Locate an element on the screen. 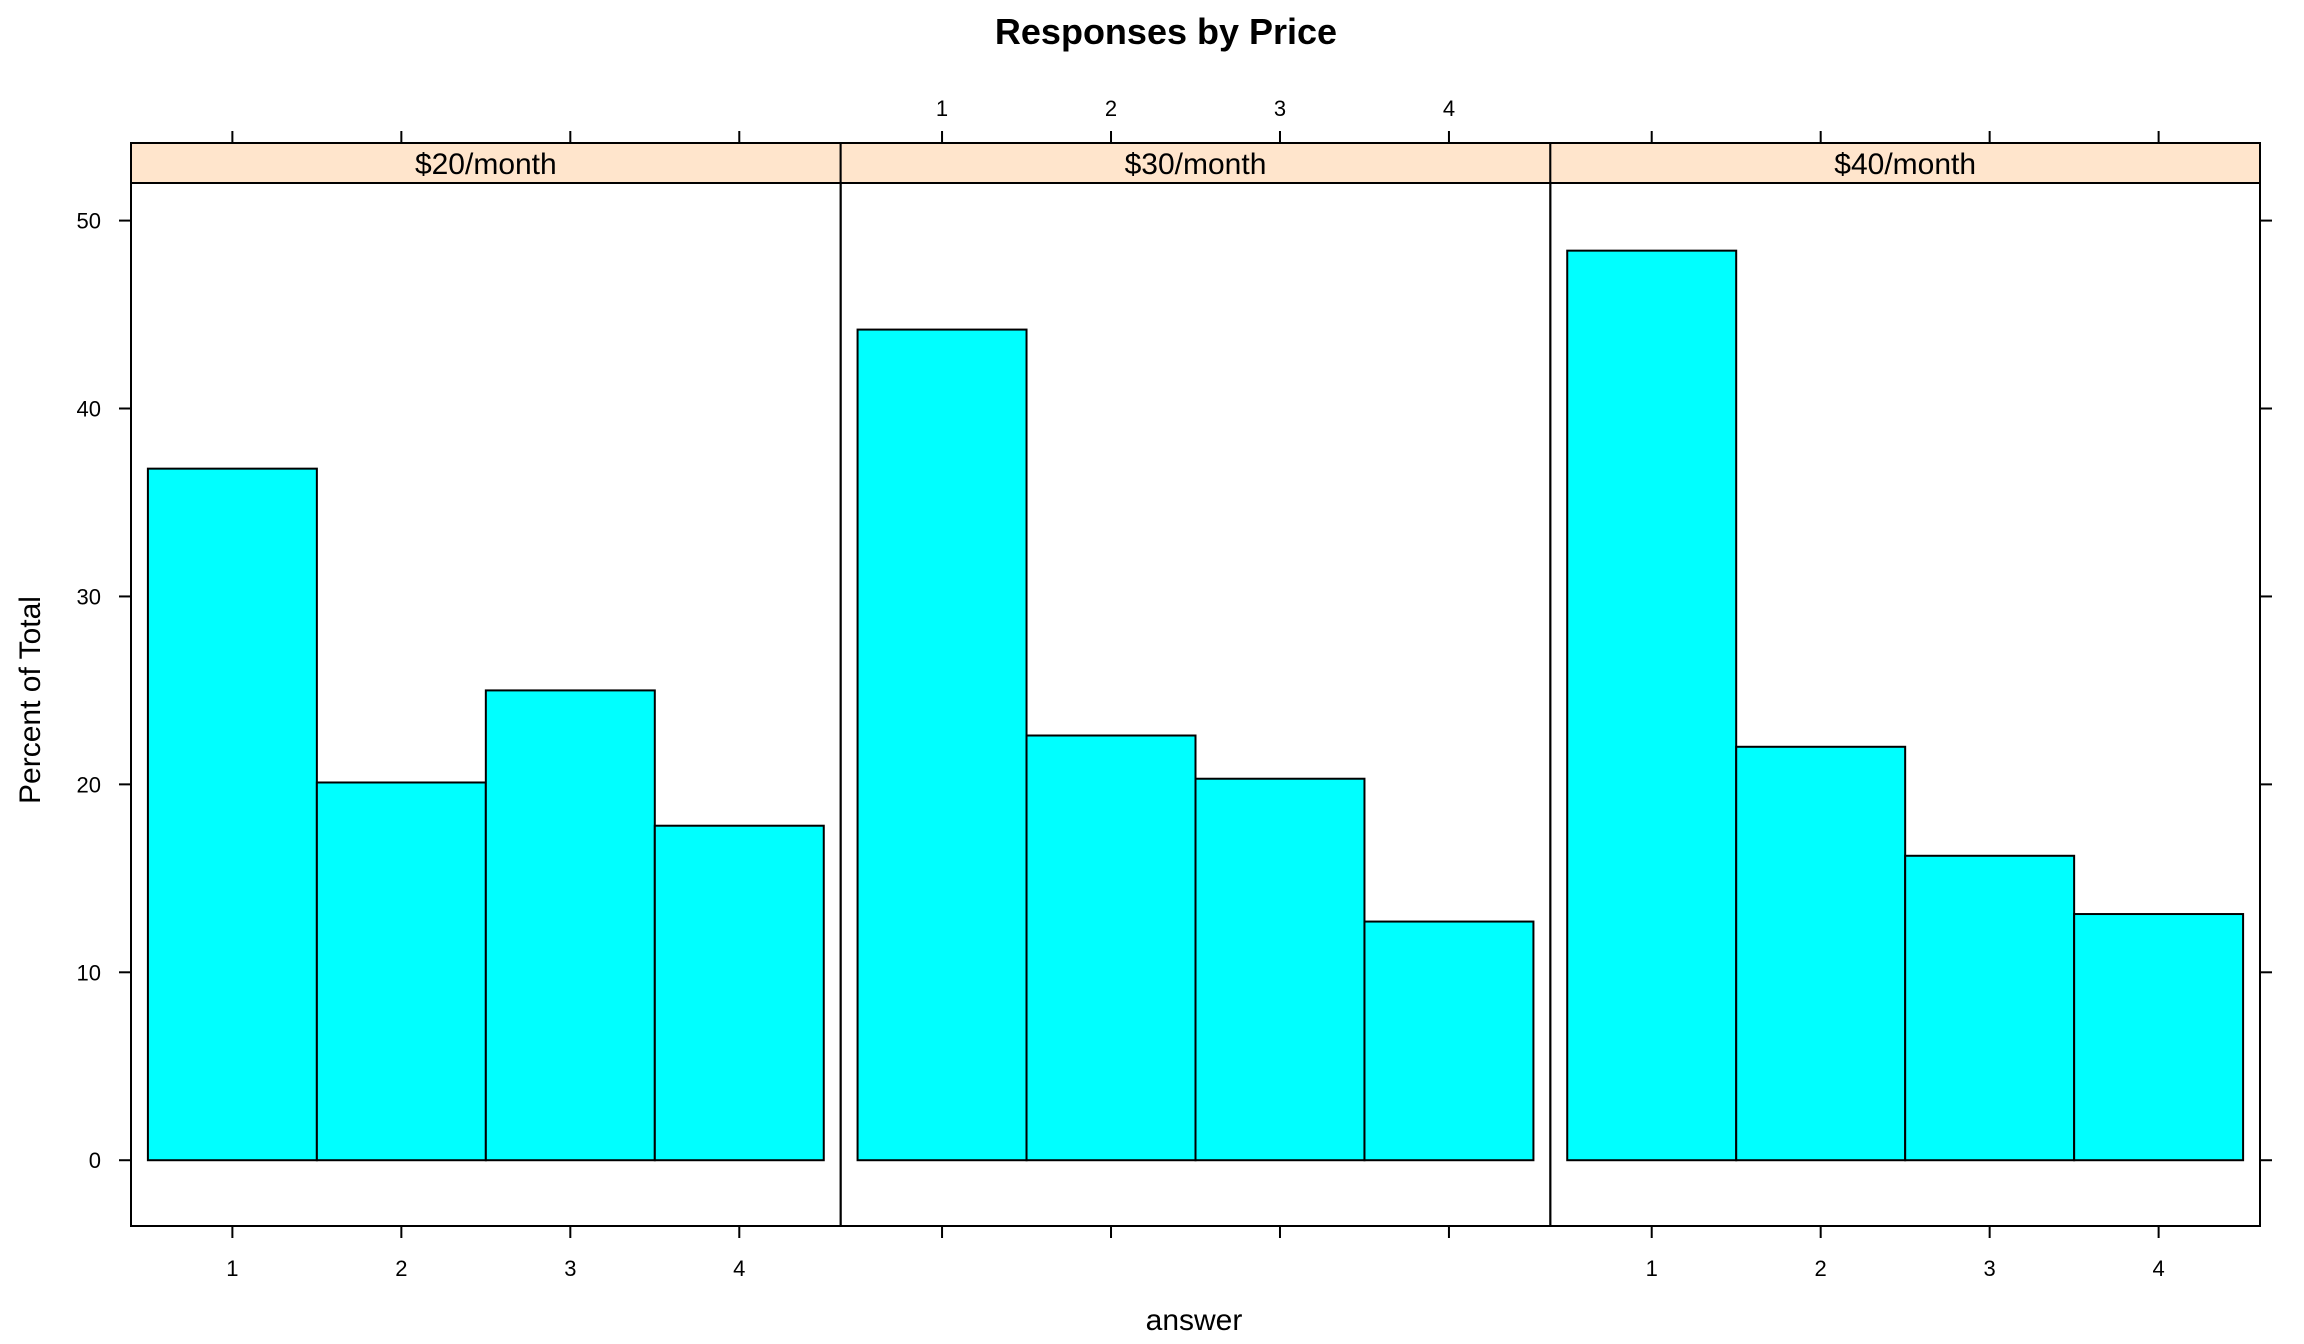 The width and height of the screenshot is (2304, 1344). strip-label-2: $30/month is located at coordinates (1196, 164).